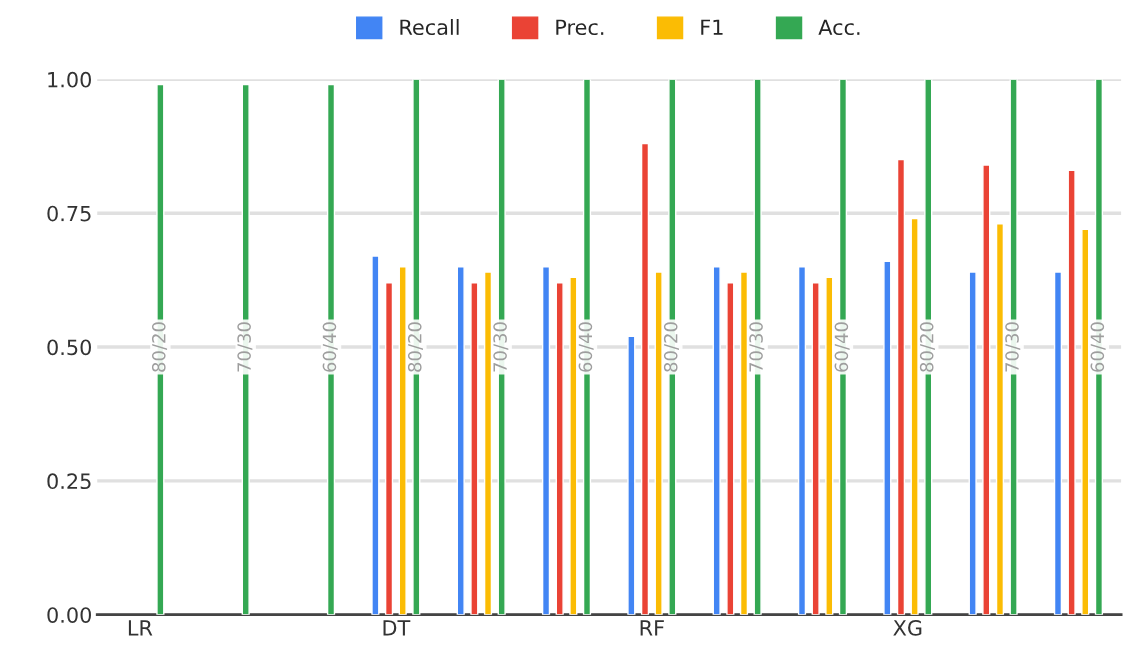  What do you see at coordinates (69, 615) in the screenshot?
I see `y-tick-label: 0.00` at bounding box center [69, 615].